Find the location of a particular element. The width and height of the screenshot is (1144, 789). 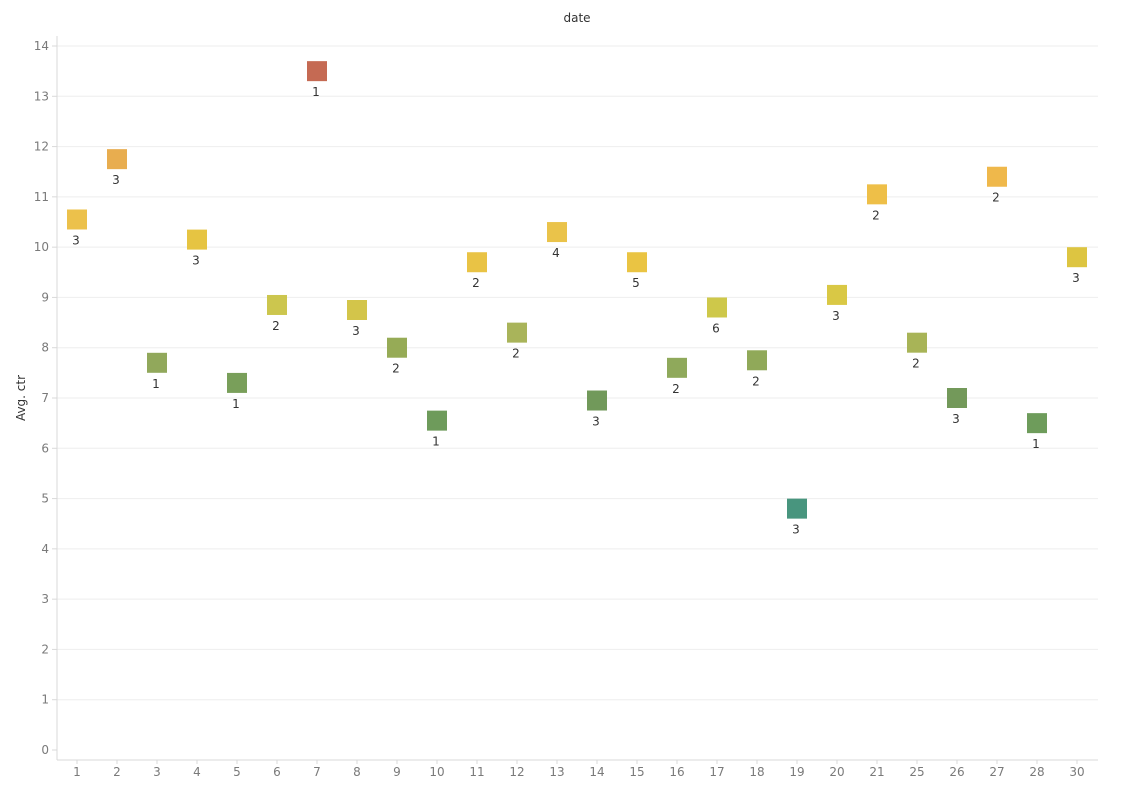

x-tick-label: 19 is located at coordinates (796, 772).